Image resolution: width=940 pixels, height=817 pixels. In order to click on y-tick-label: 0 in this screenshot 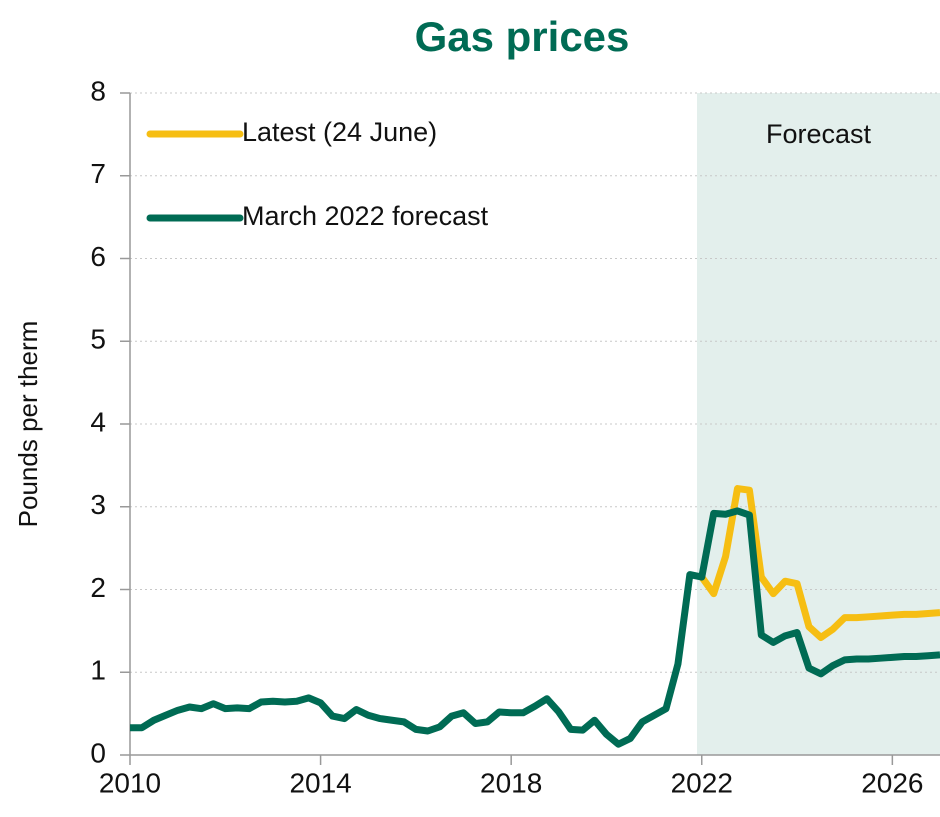, I will do `click(98, 752)`.